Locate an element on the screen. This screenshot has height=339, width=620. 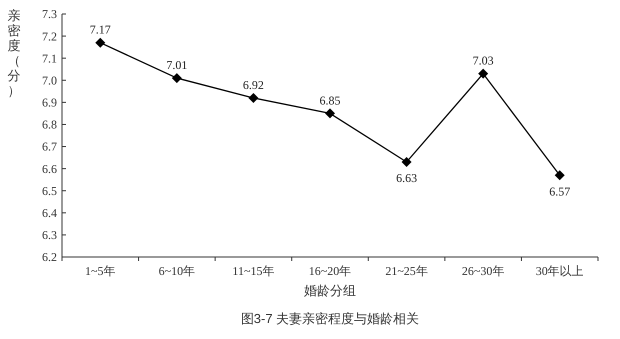
caption: 图3-7 夫妻亲密程度与婚龄相关 is located at coordinates (330, 318).